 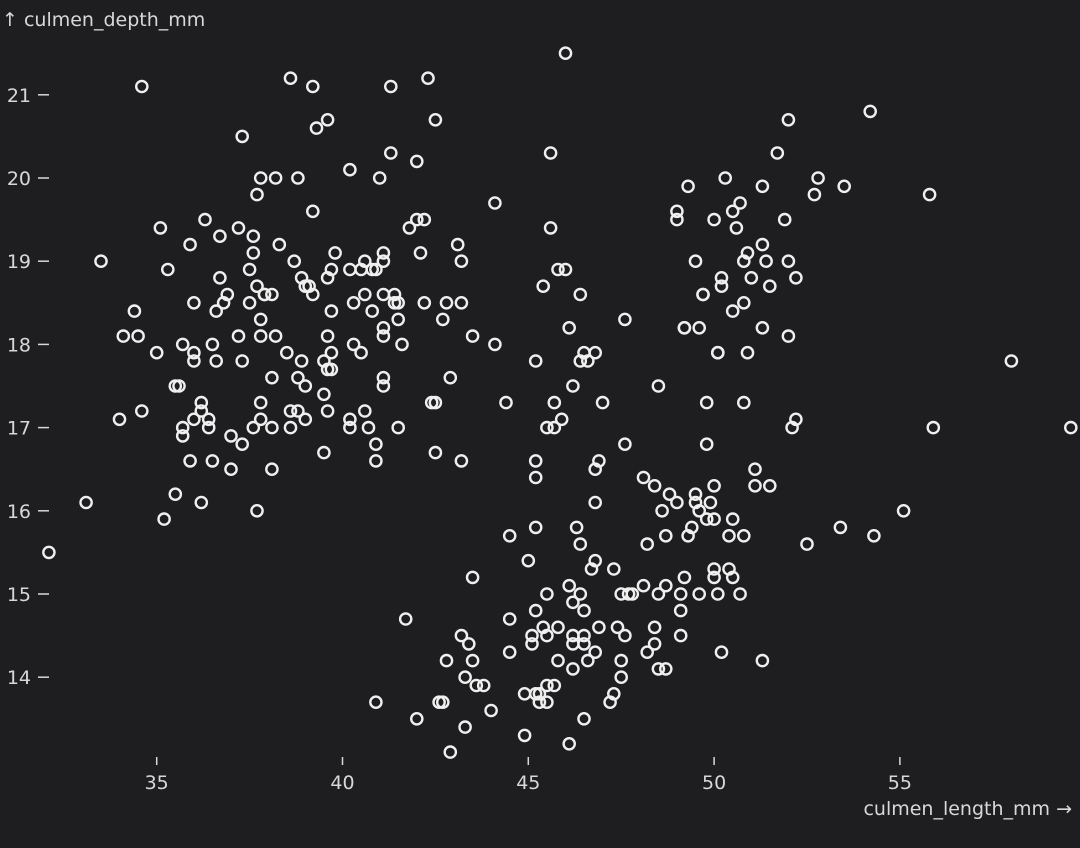 What do you see at coordinates (103, 20) in the screenshot?
I see `y-axis-label: ↑ culmen_depth_mm` at bounding box center [103, 20].